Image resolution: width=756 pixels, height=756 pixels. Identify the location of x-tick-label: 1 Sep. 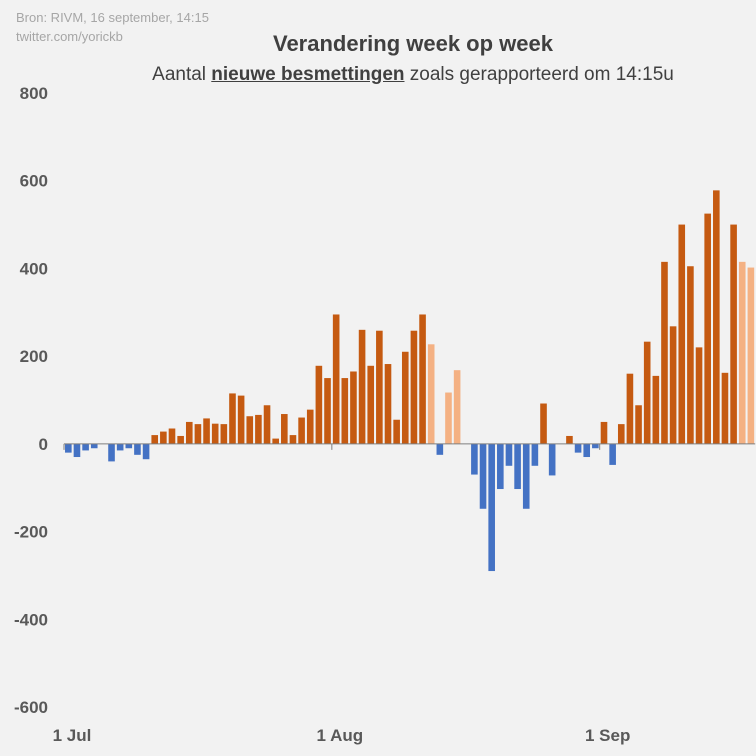
(607, 735).